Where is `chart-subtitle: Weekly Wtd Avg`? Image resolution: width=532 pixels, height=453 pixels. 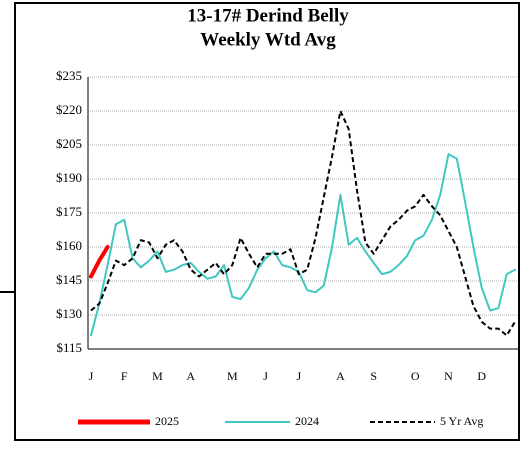
chart-subtitle: Weekly Wtd Avg is located at coordinates (268, 39).